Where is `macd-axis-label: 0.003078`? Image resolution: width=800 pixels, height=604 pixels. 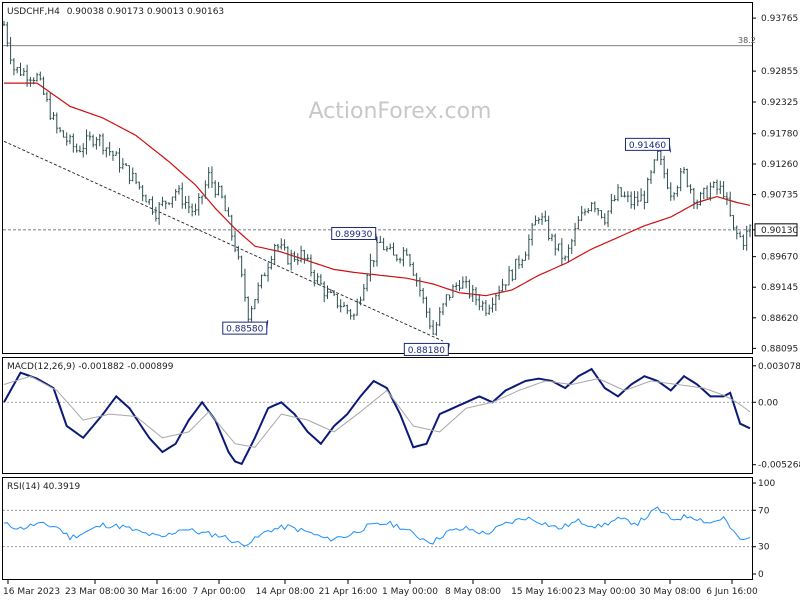
macd-axis-label: 0.003078 is located at coordinates (779, 367).